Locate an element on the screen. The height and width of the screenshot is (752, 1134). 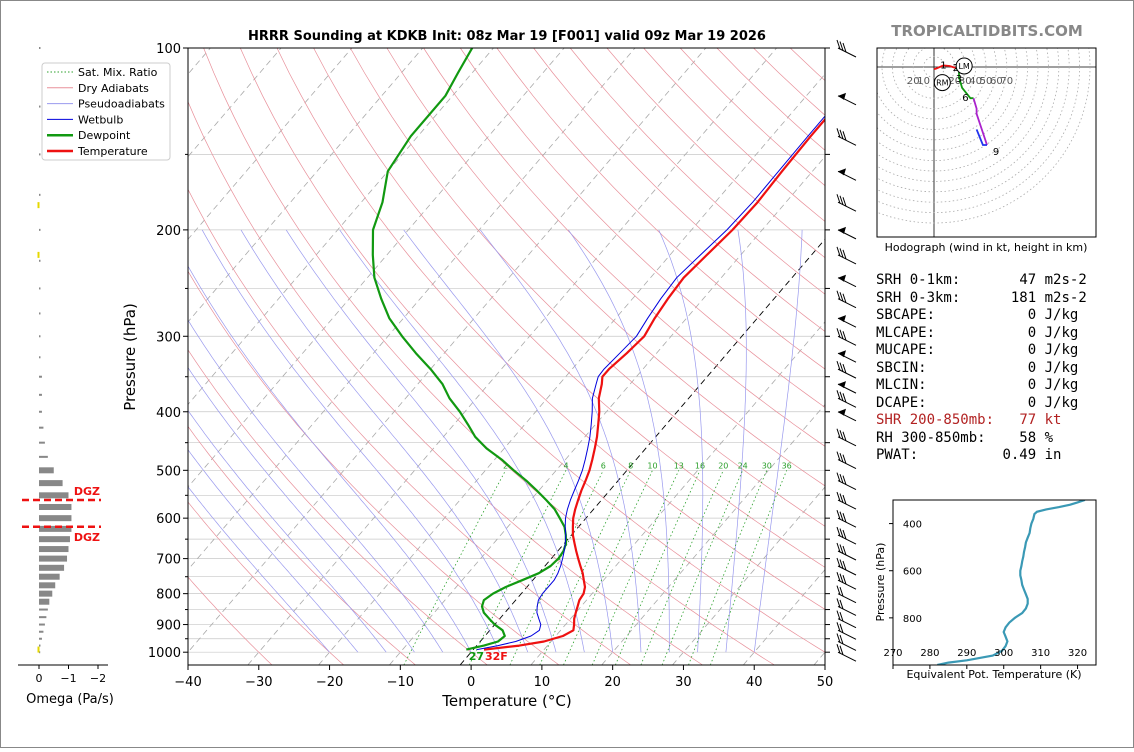
hodo-height-label: 9 is located at coordinates (996, 152).